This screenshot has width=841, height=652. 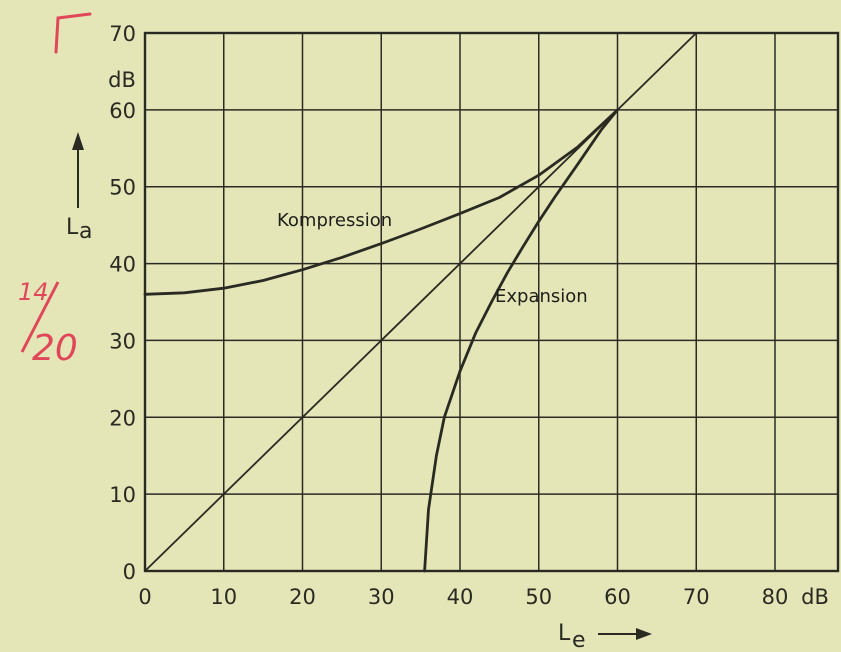 I want to click on y-axis-arrowhead, so click(x=78, y=141).